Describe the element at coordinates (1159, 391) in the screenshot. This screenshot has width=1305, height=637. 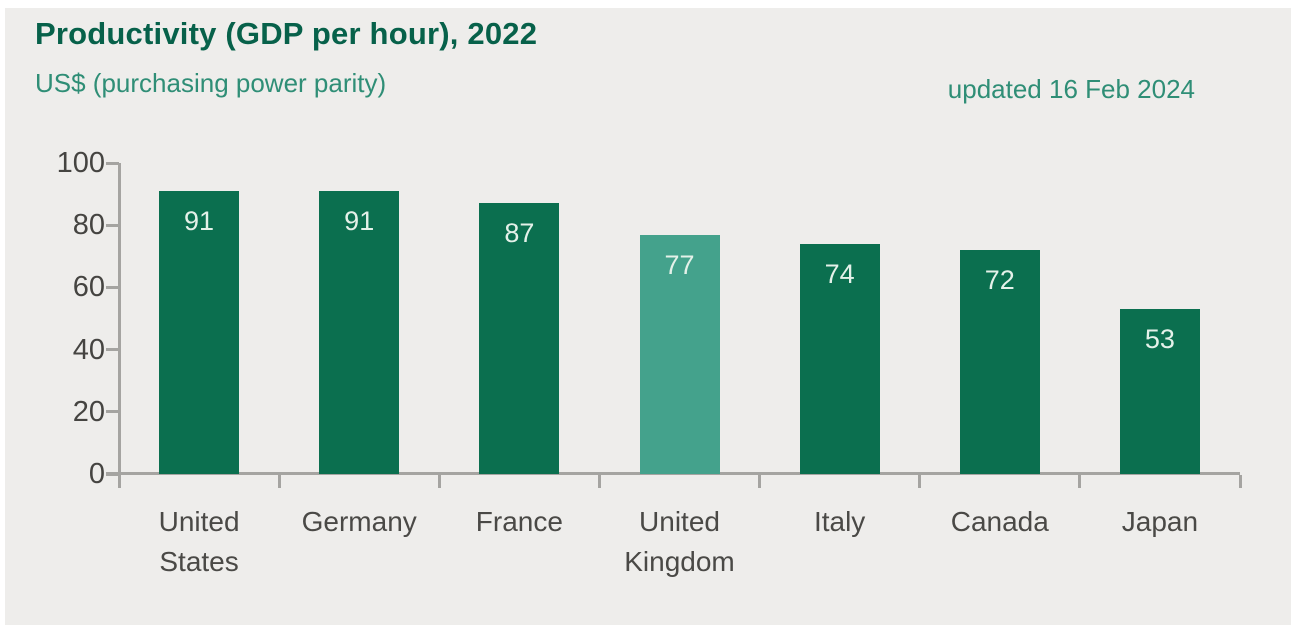
I see `bar-japan: 53` at that location.